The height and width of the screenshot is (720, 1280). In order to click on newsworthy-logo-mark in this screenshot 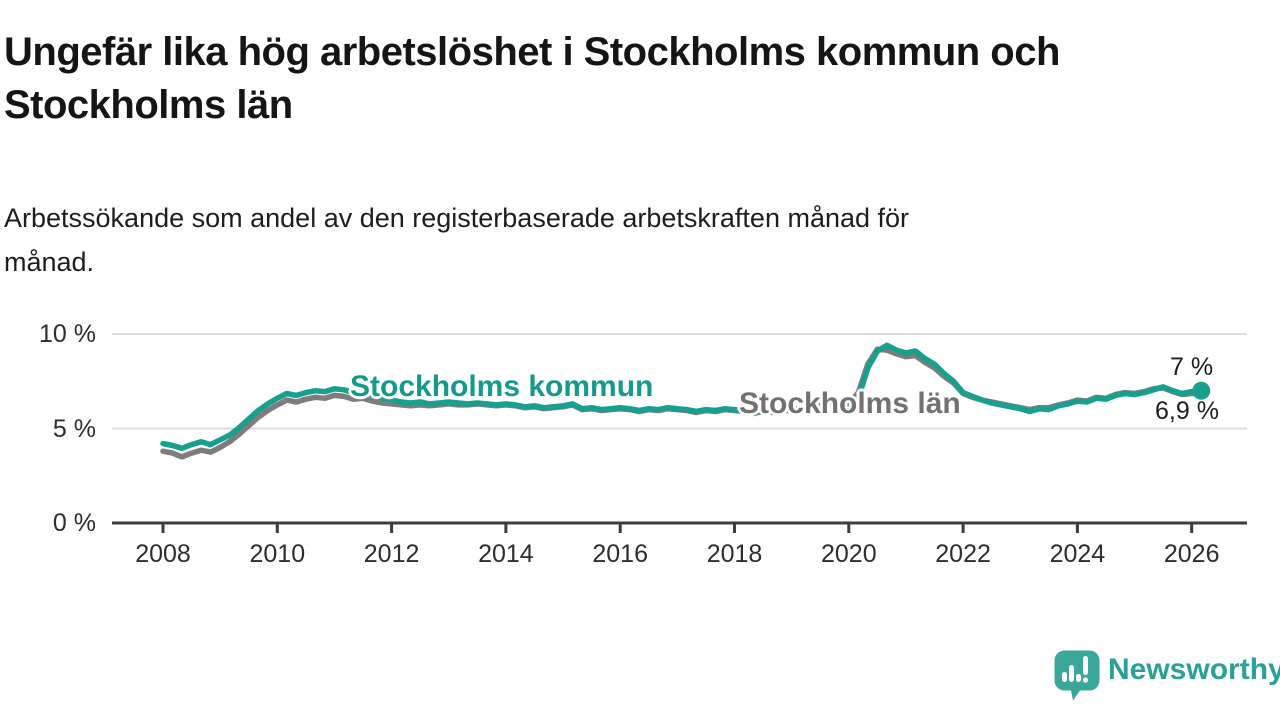, I will do `click(1077, 675)`.